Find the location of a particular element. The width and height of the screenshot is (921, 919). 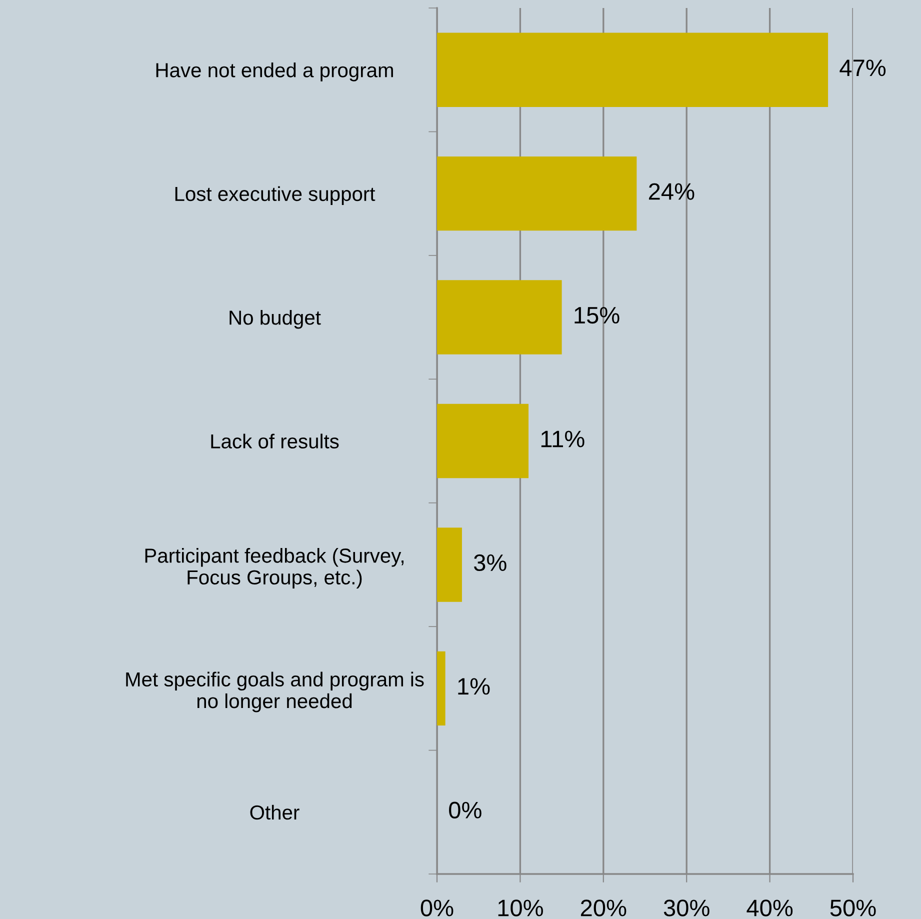

data-label: 47% is located at coordinates (863, 68).